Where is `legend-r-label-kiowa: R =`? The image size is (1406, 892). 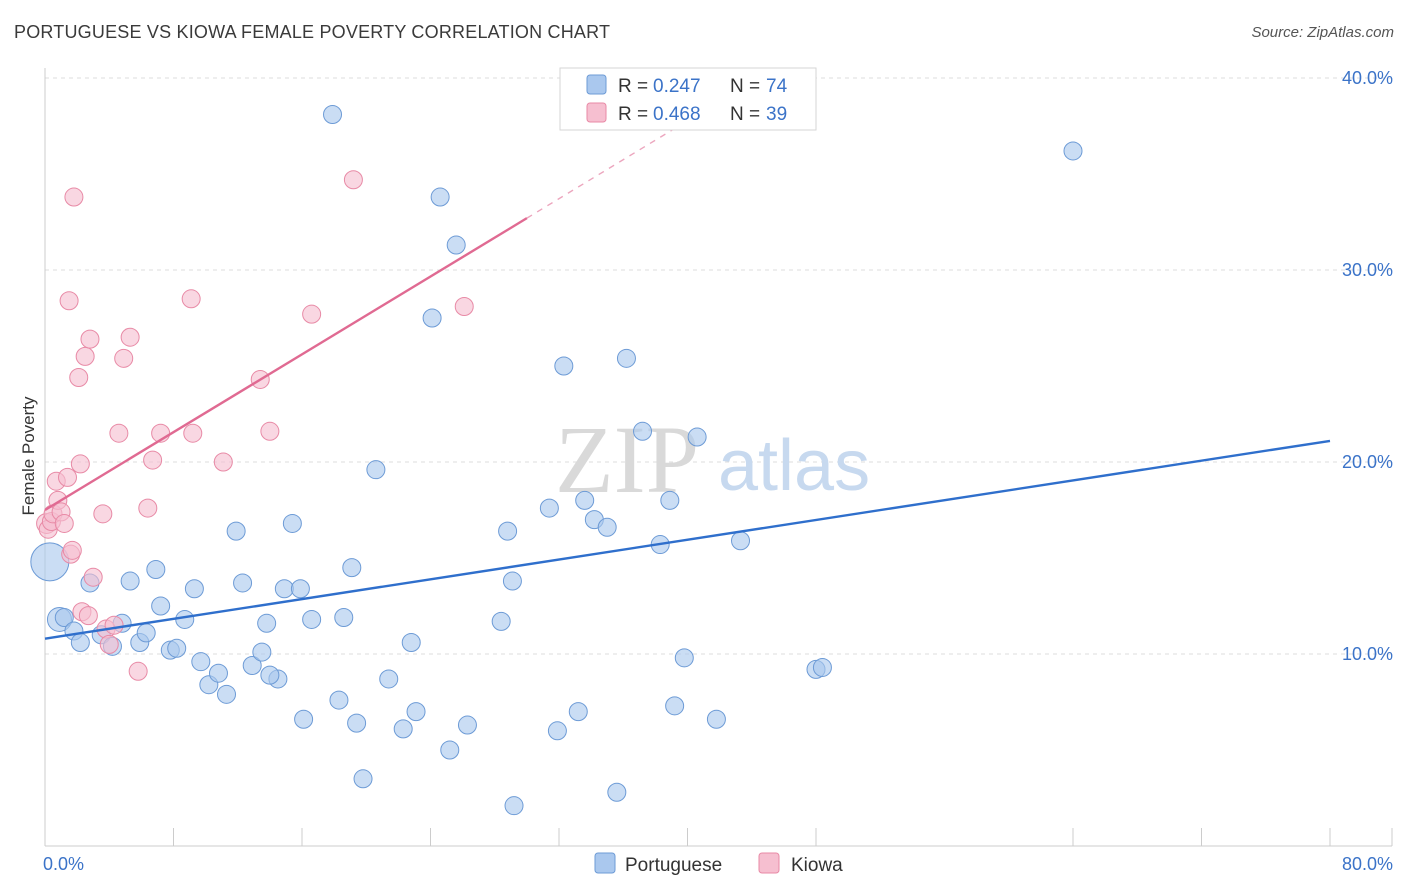 legend-r-label-kiowa: R = is located at coordinates (633, 114).